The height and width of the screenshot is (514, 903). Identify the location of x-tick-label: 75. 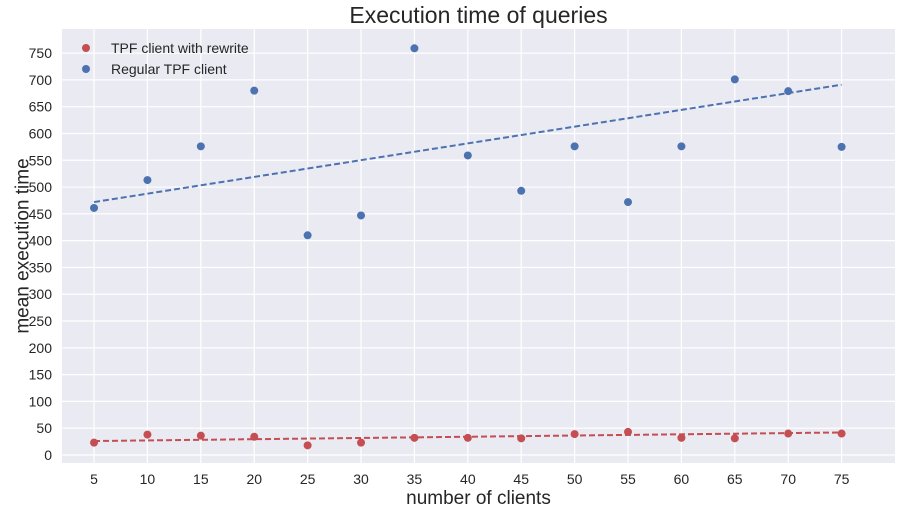
(842, 479).